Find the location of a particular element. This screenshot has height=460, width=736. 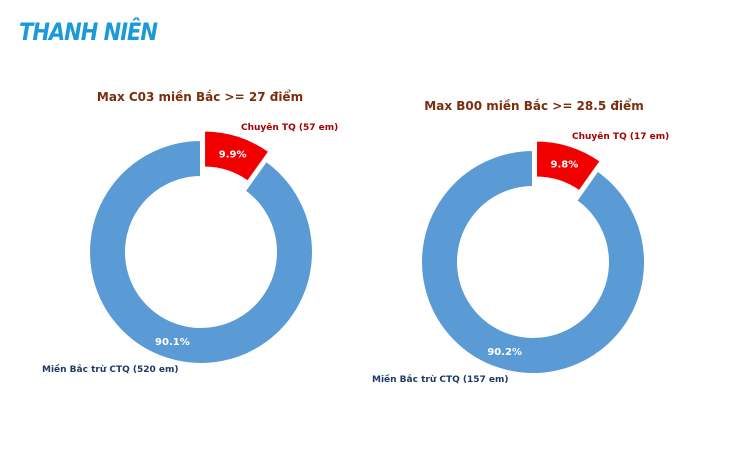

chart-2-slice-chuyen-tq is located at coordinates (569, 166).